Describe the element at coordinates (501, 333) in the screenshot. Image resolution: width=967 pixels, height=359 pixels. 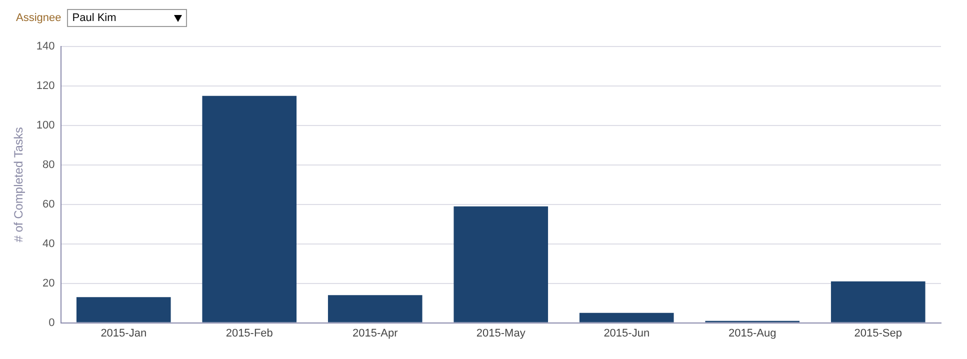
I see `x-tick-label: 2015-May` at that location.